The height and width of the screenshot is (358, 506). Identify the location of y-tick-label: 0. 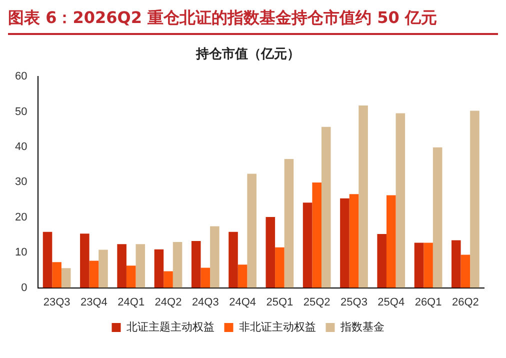
(24, 288).